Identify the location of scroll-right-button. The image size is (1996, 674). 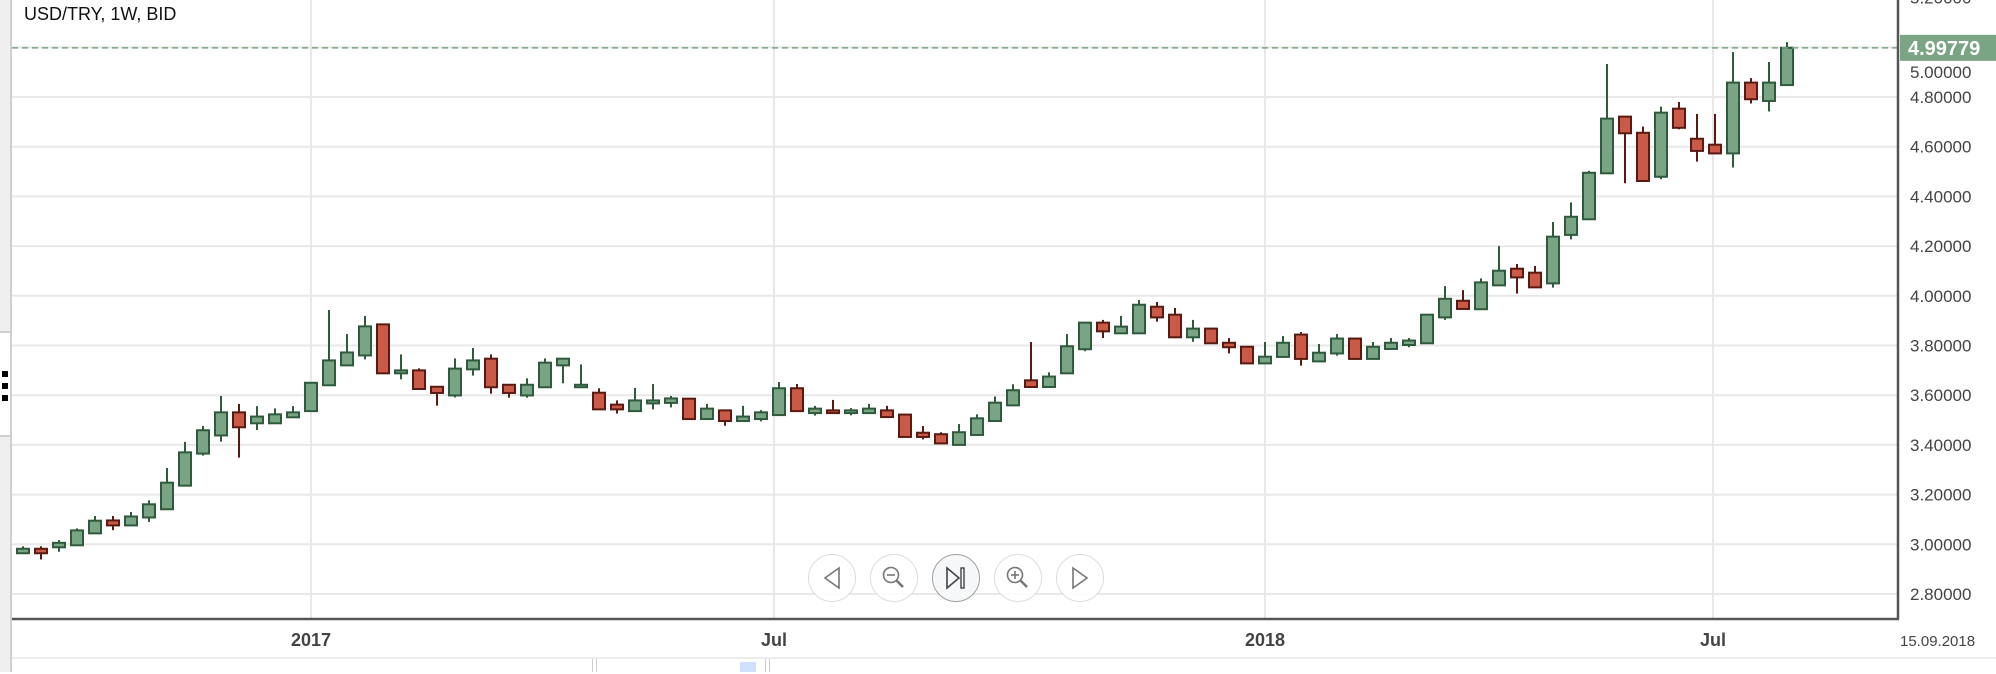
(1080, 578).